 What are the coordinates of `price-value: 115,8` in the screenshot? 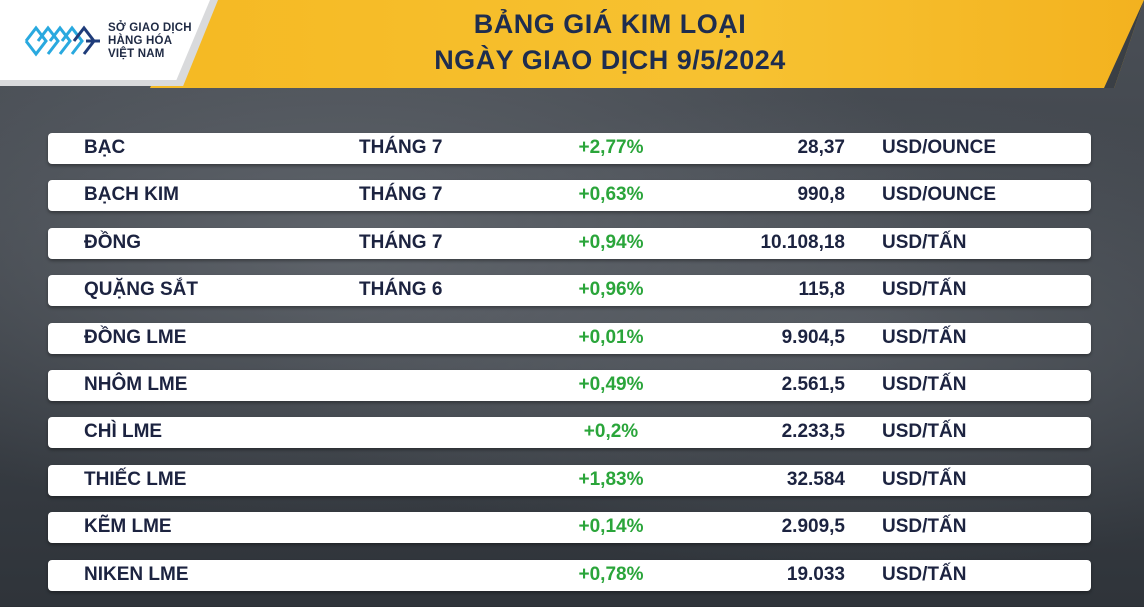 It's located at (822, 290).